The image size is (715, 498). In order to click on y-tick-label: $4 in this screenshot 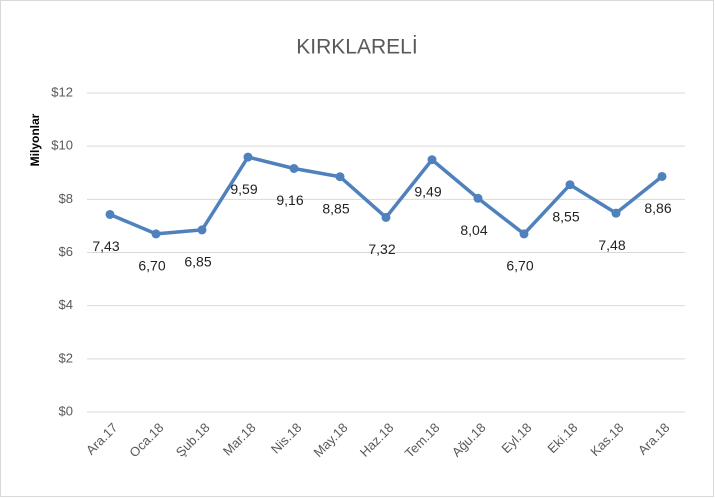, I will do `click(66, 304)`.